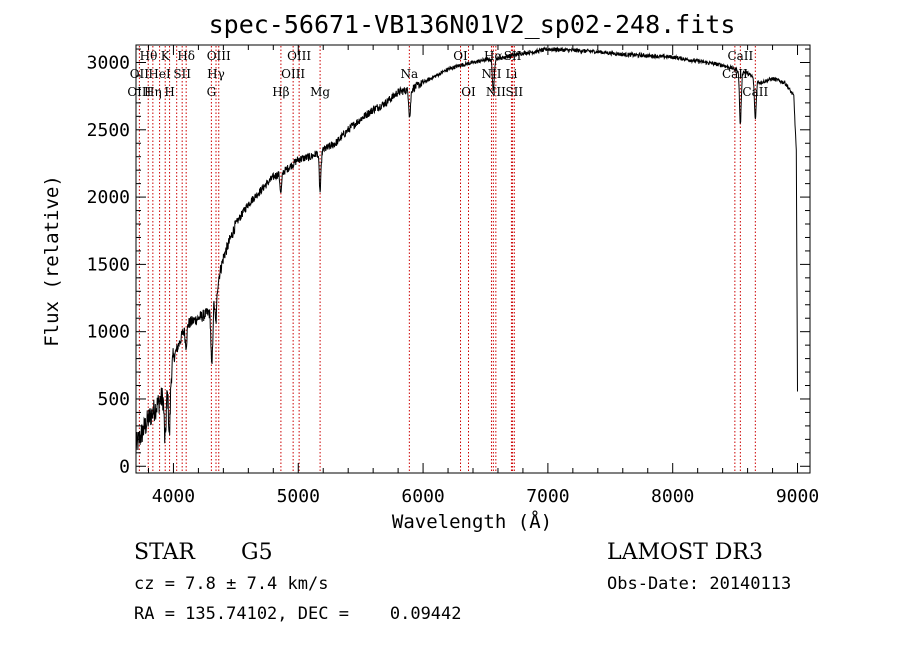 This screenshot has width=900, height=649. What do you see at coordinates (231, 584) in the screenshot?
I see `redshift-text: cz = 7.8 ± 7.4 km/s` at bounding box center [231, 584].